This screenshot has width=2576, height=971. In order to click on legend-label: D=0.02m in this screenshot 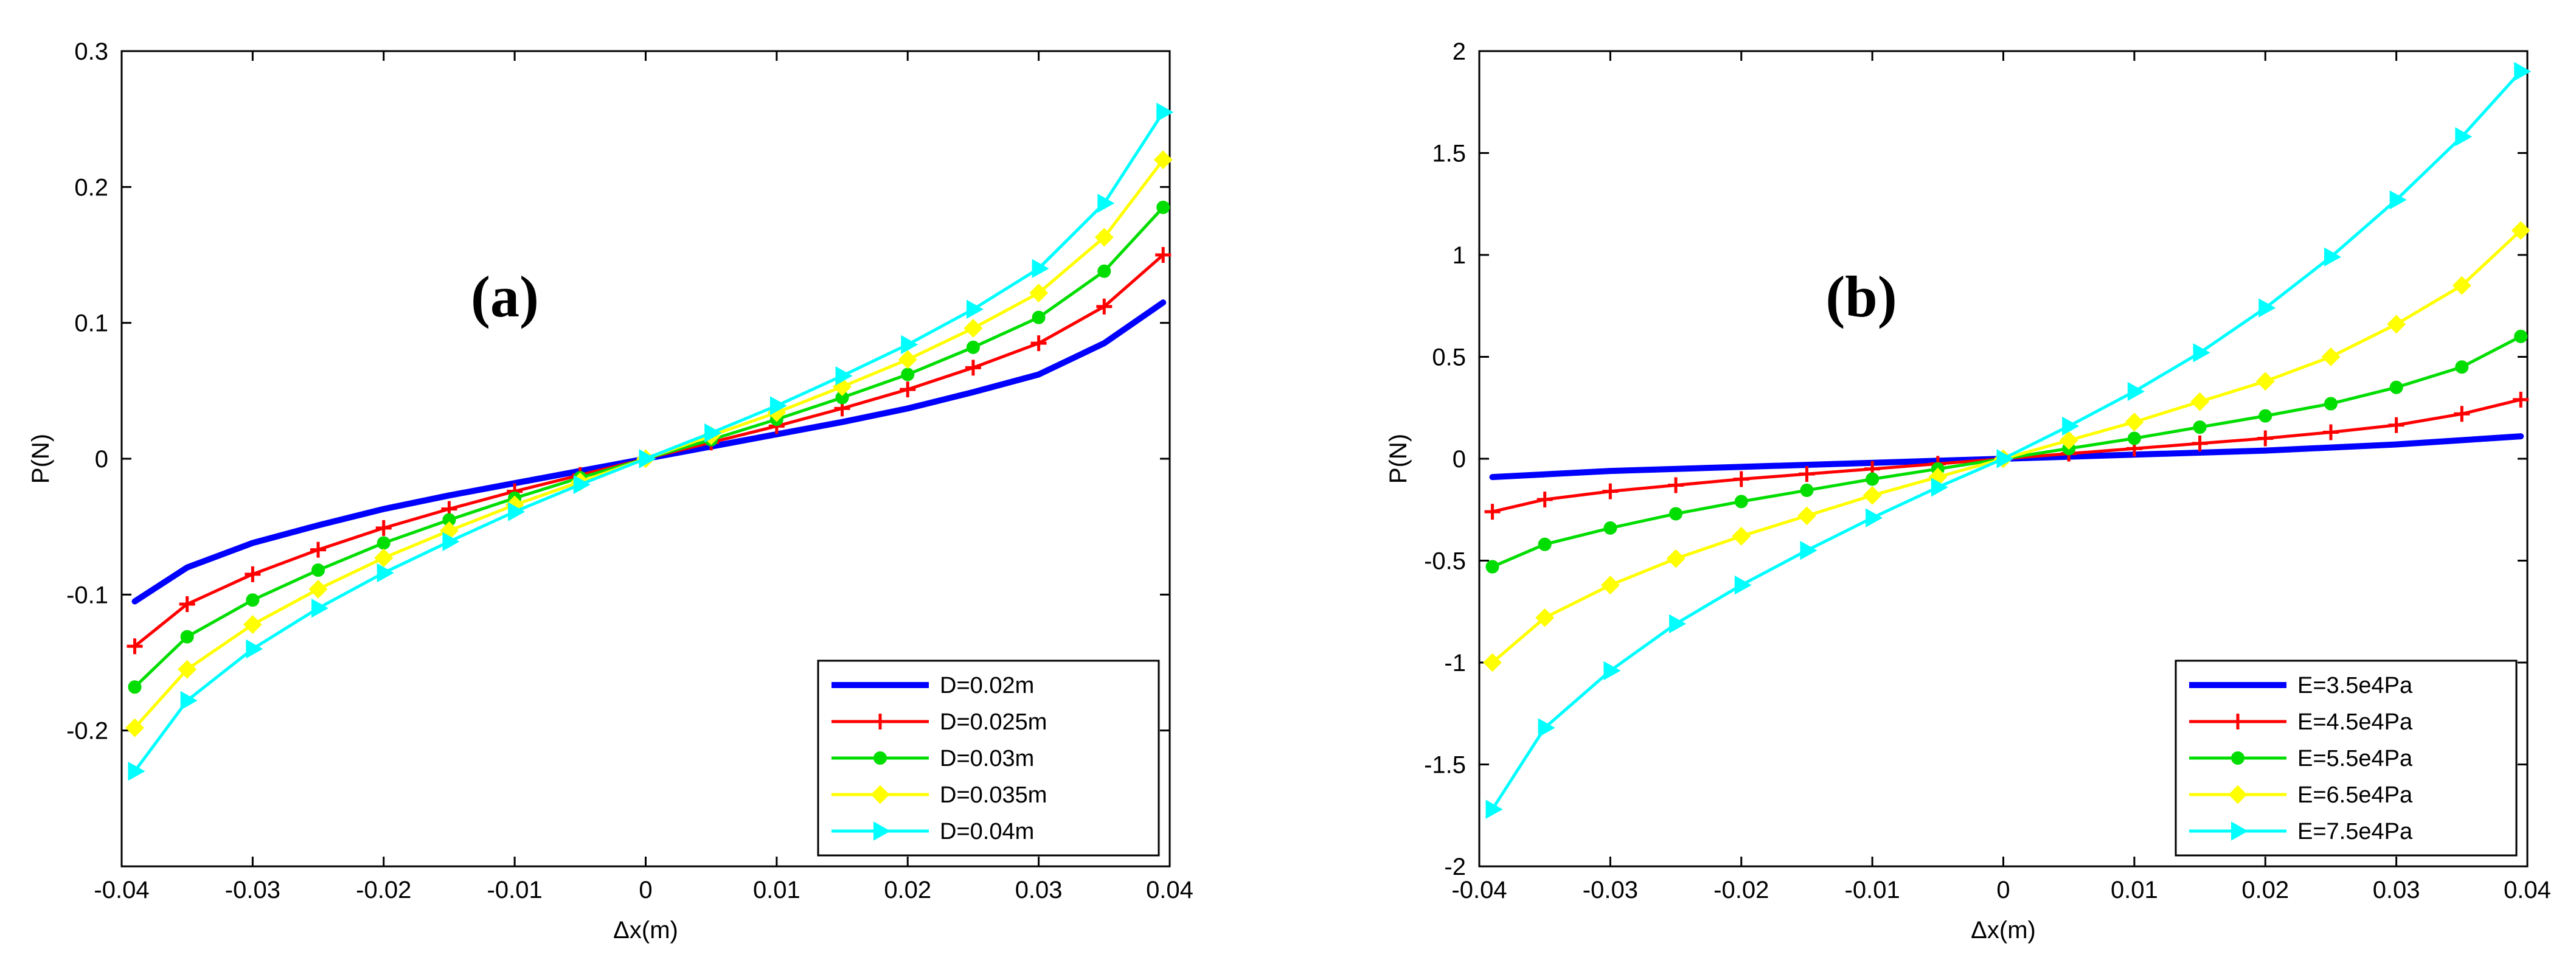, I will do `click(987, 685)`.